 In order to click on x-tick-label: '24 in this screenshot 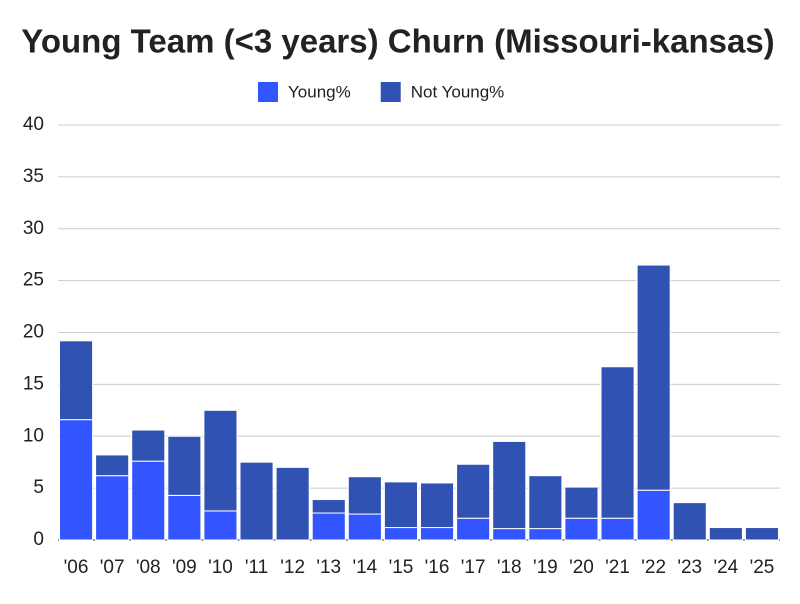, I will do `click(725, 567)`.